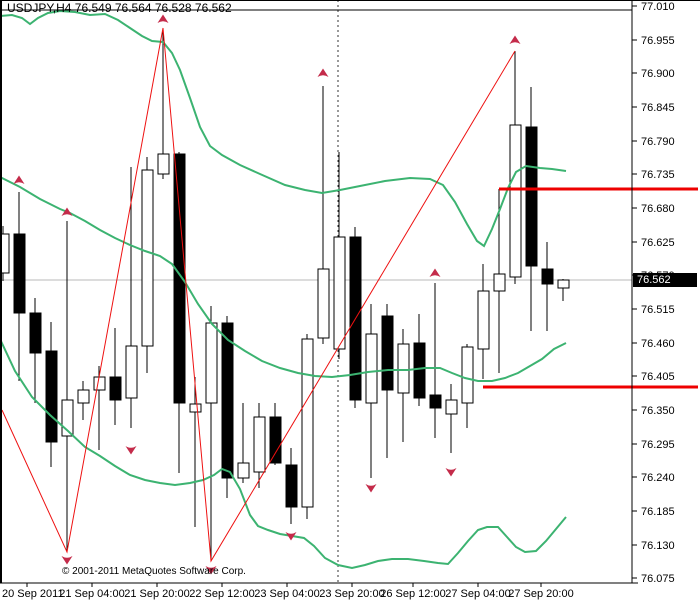 This screenshot has width=700, height=600. What do you see at coordinates (221, 594) in the screenshot?
I see `time-axis-label: 22 Sep 12:00` at bounding box center [221, 594].